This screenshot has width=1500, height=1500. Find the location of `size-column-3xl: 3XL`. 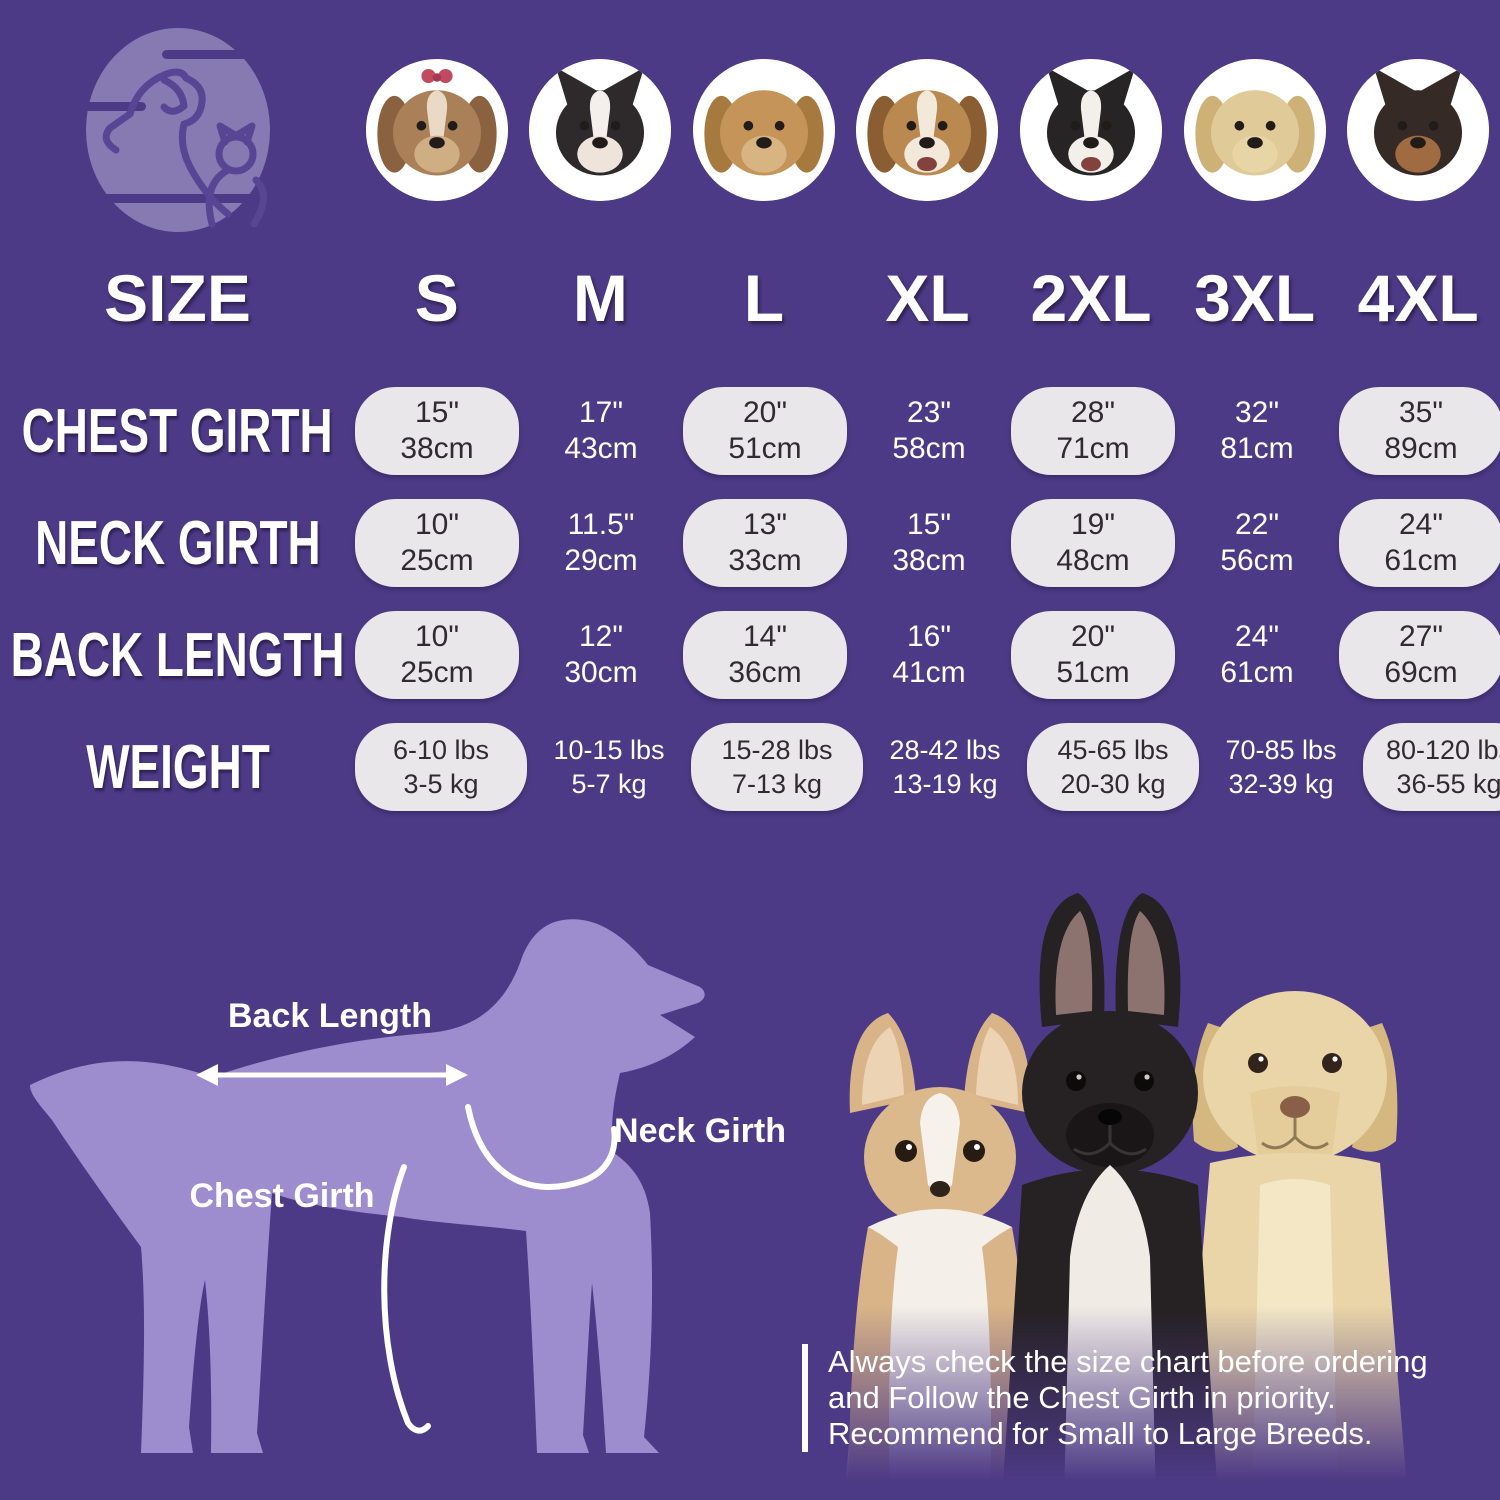

size-column-3xl: 3XL is located at coordinates (1255, 298).